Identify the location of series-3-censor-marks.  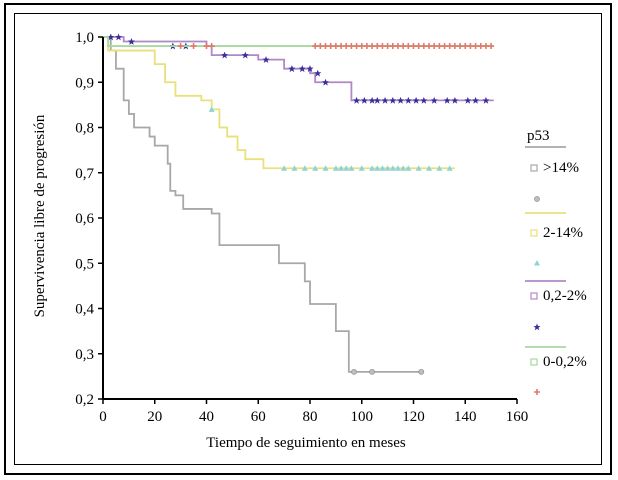
(298, 68).